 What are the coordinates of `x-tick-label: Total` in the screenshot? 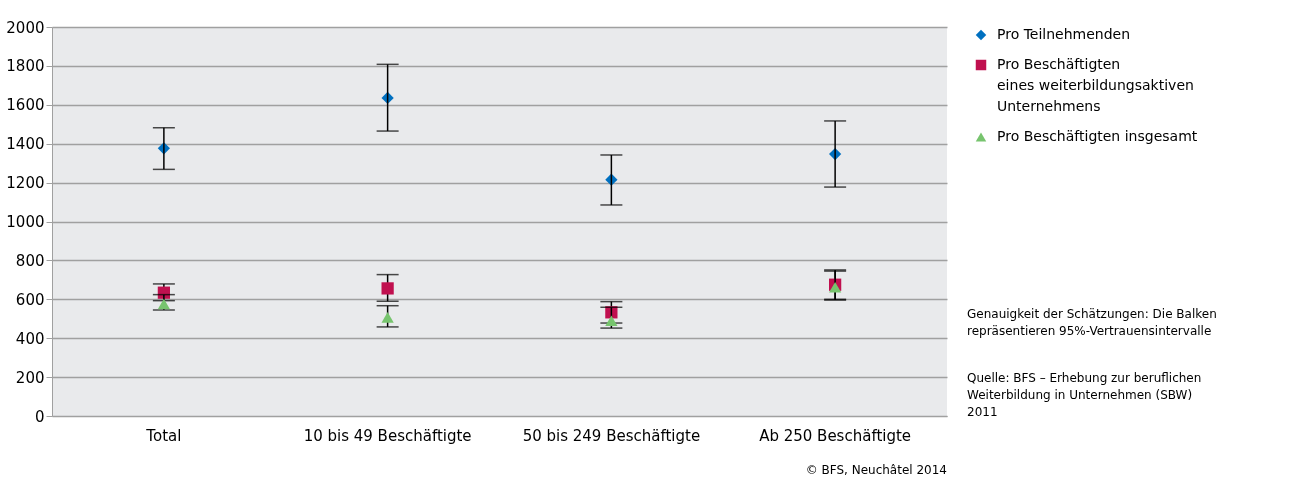 It's located at (163, 435).